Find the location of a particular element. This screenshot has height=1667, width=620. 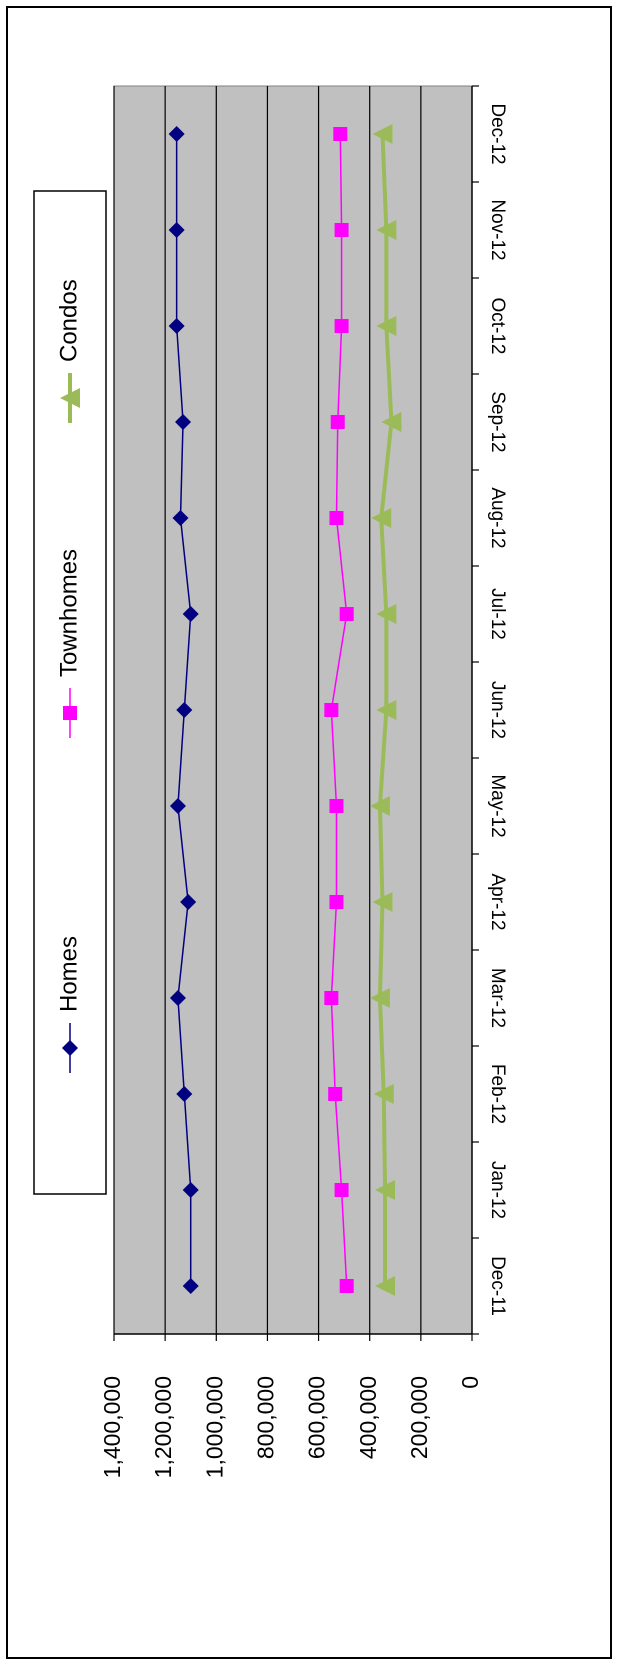

legend: Homes Townhomes Condos is located at coordinates (70, 692).